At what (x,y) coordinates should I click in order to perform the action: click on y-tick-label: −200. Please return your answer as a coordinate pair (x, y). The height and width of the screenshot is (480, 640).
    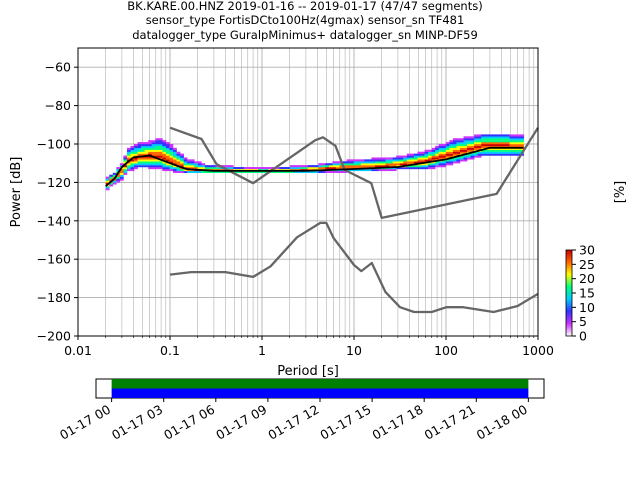
    Looking at the image, I should click on (54, 336).